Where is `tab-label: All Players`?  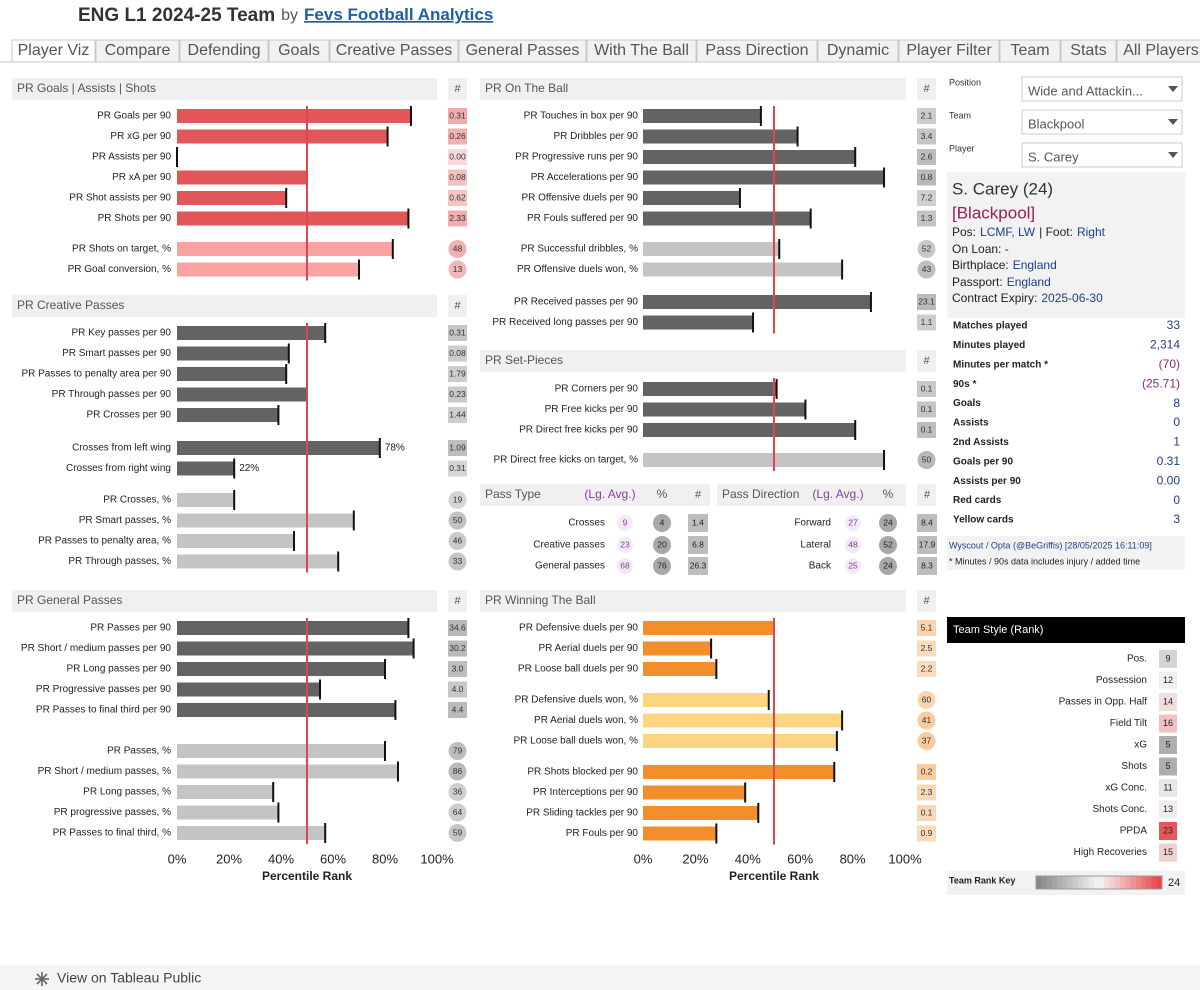
tab-label: All Players is located at coordinates (1161, 50).